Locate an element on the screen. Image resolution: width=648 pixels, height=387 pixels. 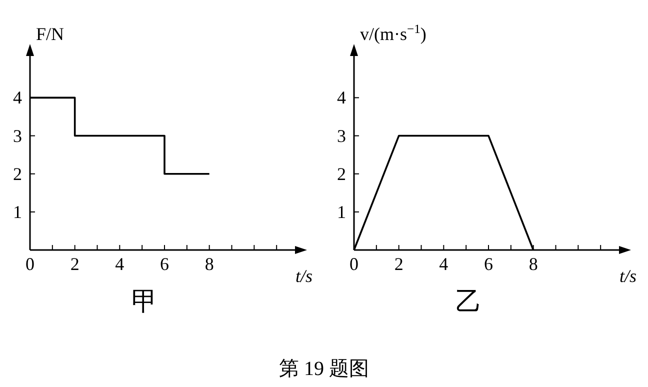
text: 乙 is located at coordinates (469, 301).